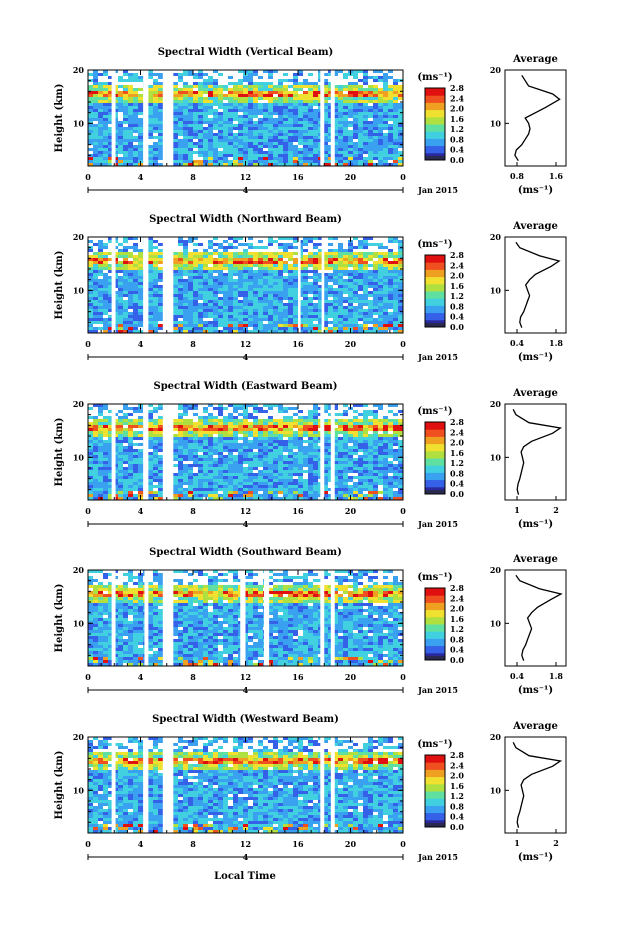 This screenshot has width=623, height=929. What do you see at coordinates (403, 344) in the screenshot?
I see `x-tick-label: 0` at bounding box center [403, 344].